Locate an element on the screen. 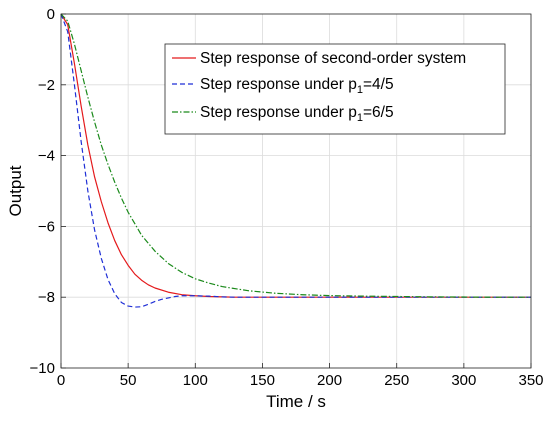 This screenshot has width=550, height=421. y-tick-label: −4 is located at coordinates (46, 156).